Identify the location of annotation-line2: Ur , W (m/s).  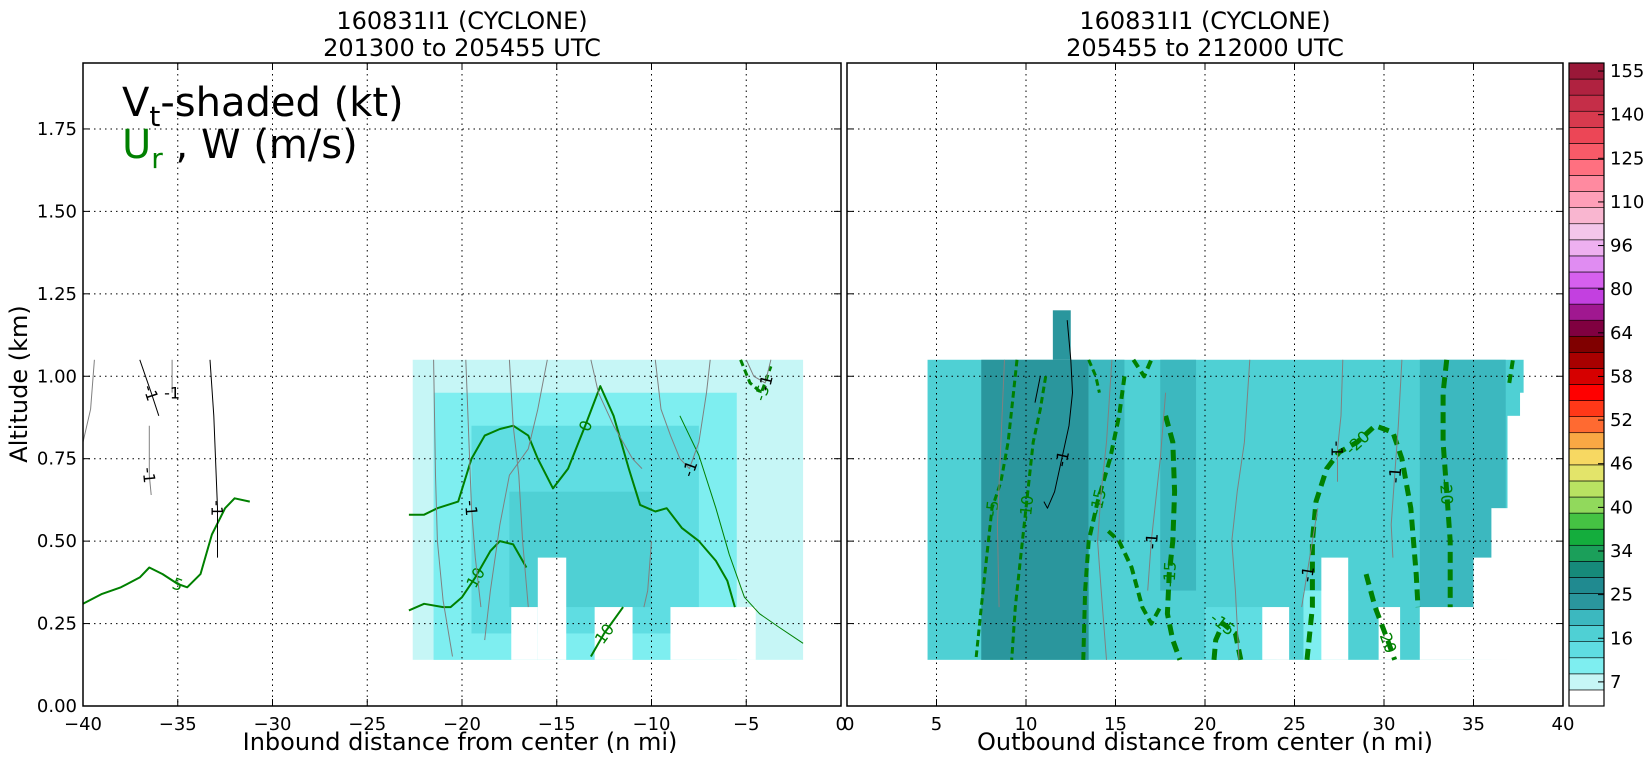
(240, 148).